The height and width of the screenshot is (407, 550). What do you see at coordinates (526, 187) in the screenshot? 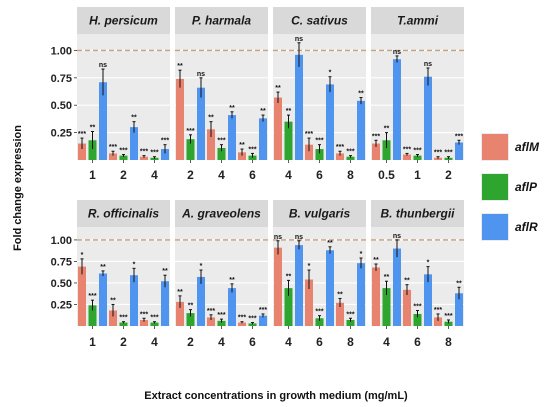
I see `legend-label-aflP: aflP` at bounding box center [526, 187].